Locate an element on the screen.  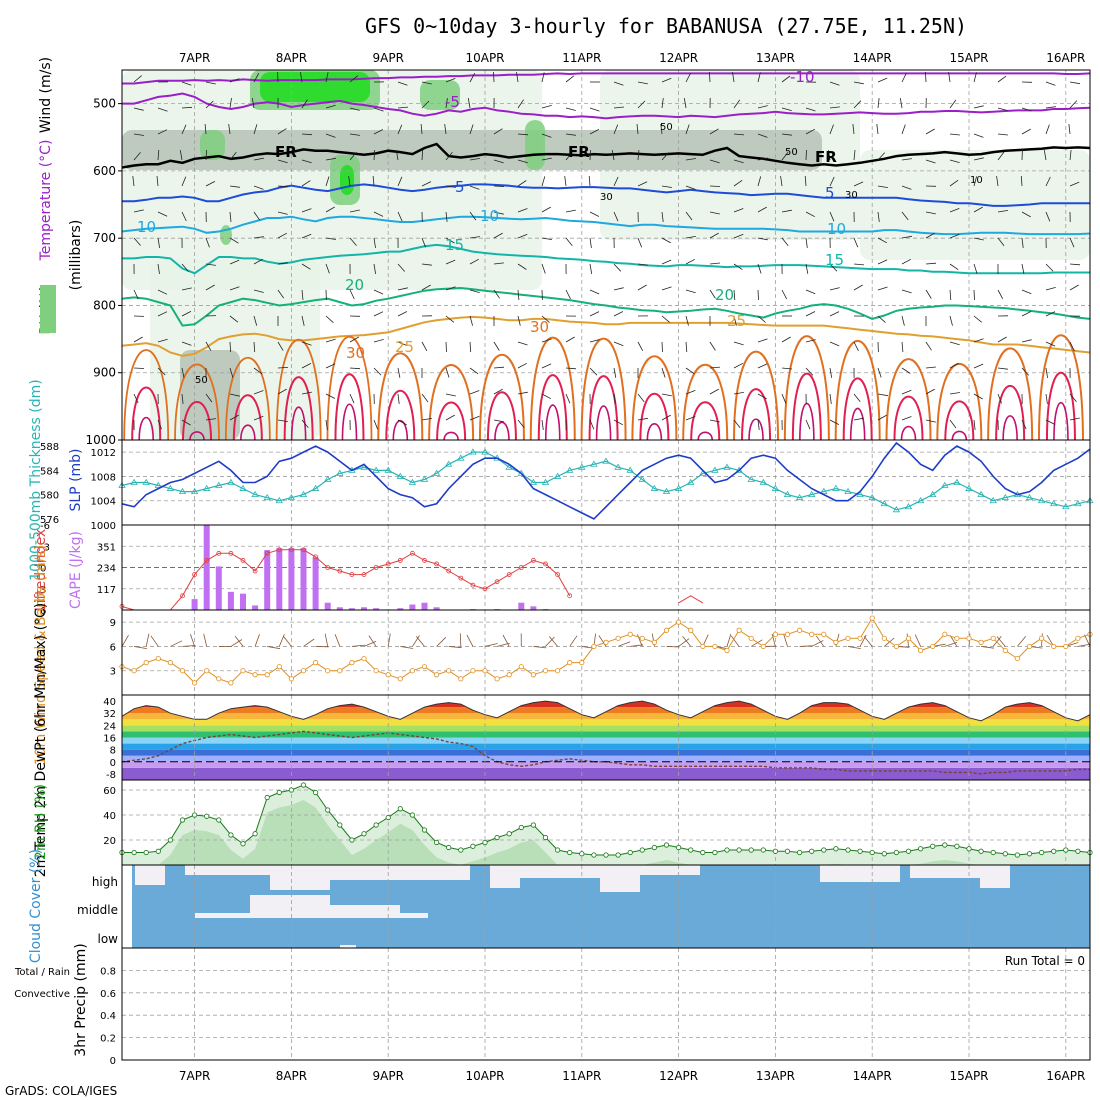
contour-label: 5 is located at coordinates (830, 193).